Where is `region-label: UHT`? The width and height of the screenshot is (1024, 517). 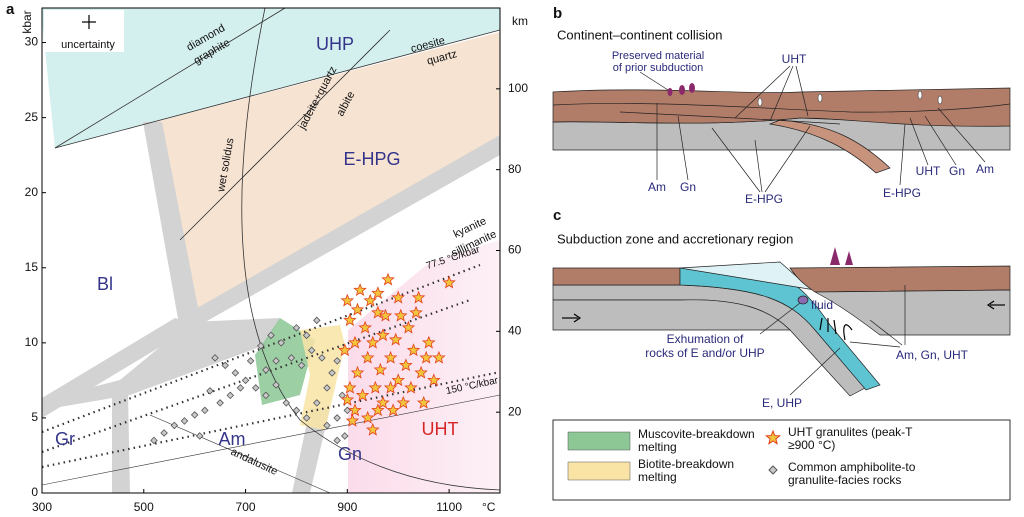
region-label: UHT is located at coordinates (440, 429).